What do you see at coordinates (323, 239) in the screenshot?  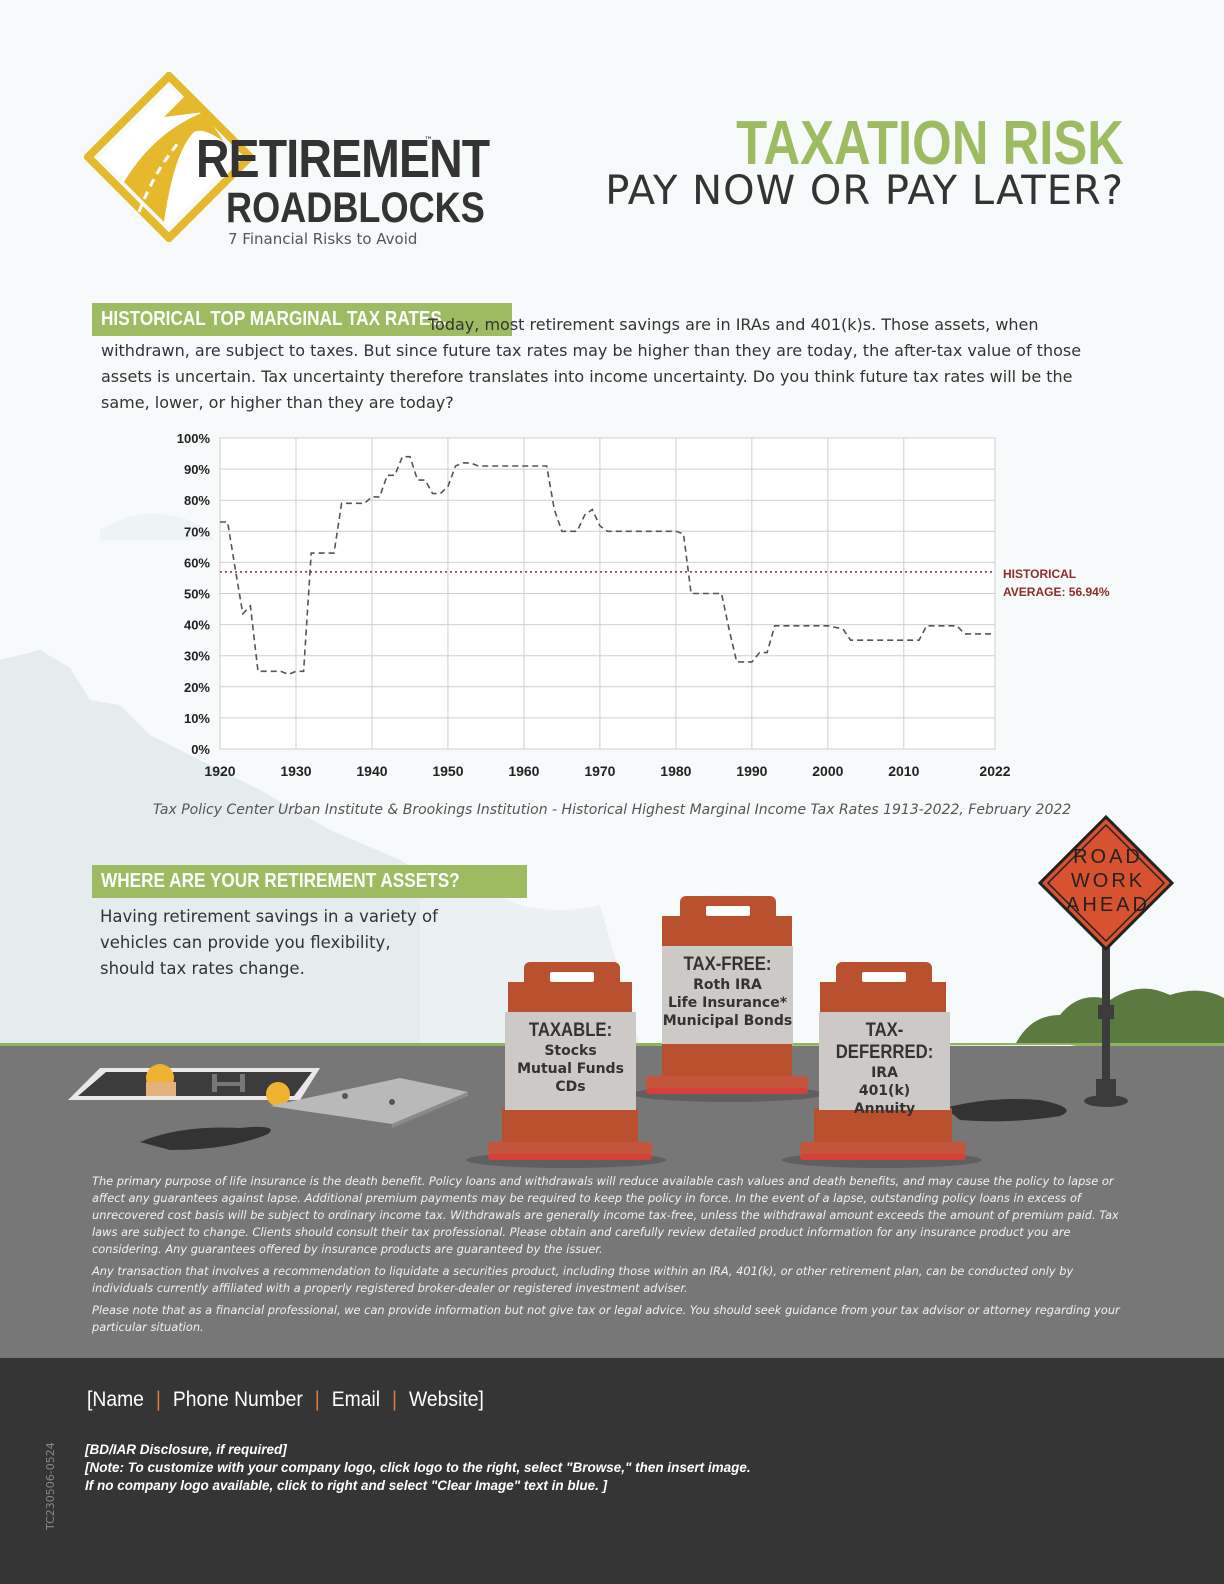 I see `logo-tagline: 7 Financial Risks to Avoid` at bounding box center [323, 239].